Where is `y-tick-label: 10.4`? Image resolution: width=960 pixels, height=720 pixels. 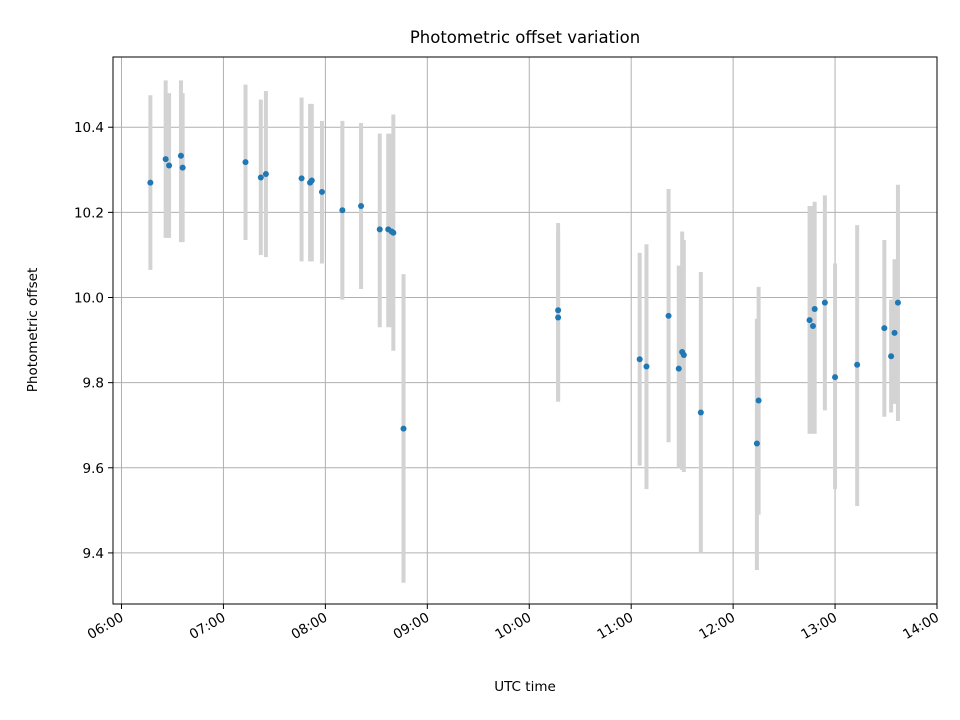
y-tick-label: 10.4 is located at coordinates (89, 128).